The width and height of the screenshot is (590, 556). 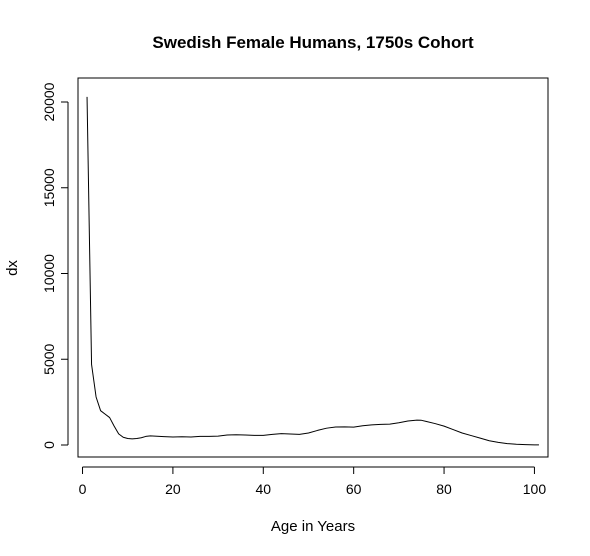 I want to click on y-axis: 0 5000 10000 15000 20000, so click(x=55, y=265).